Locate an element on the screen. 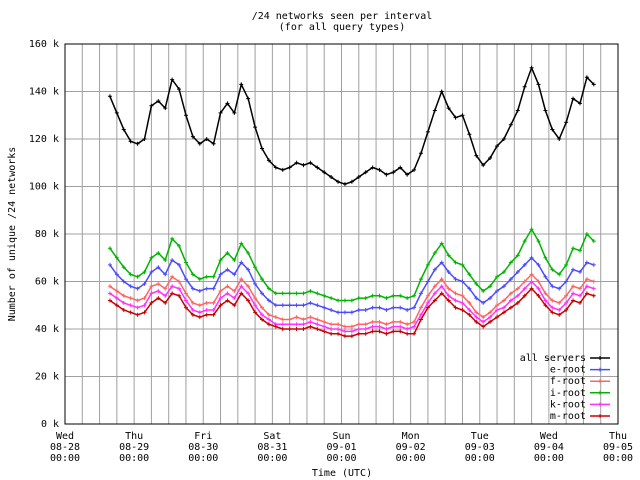 Image resolution: width=640 pixels, height=480 pixels. series-e-root is located at coordinates (351, 285).